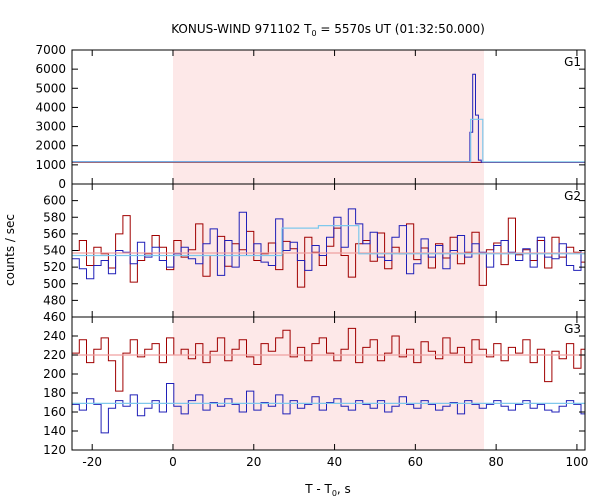  Describe the element at coordinates (50, 107) in the screenshot. I see `panel-g1-ytick-label: 4000` at that location.